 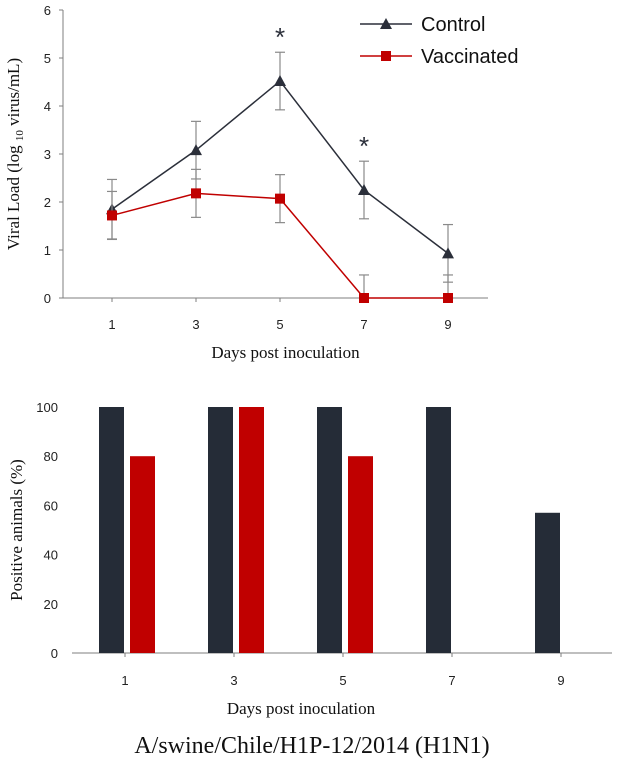 I want to click on bar-y-tick-label: 60, so click(x=51, y=505).